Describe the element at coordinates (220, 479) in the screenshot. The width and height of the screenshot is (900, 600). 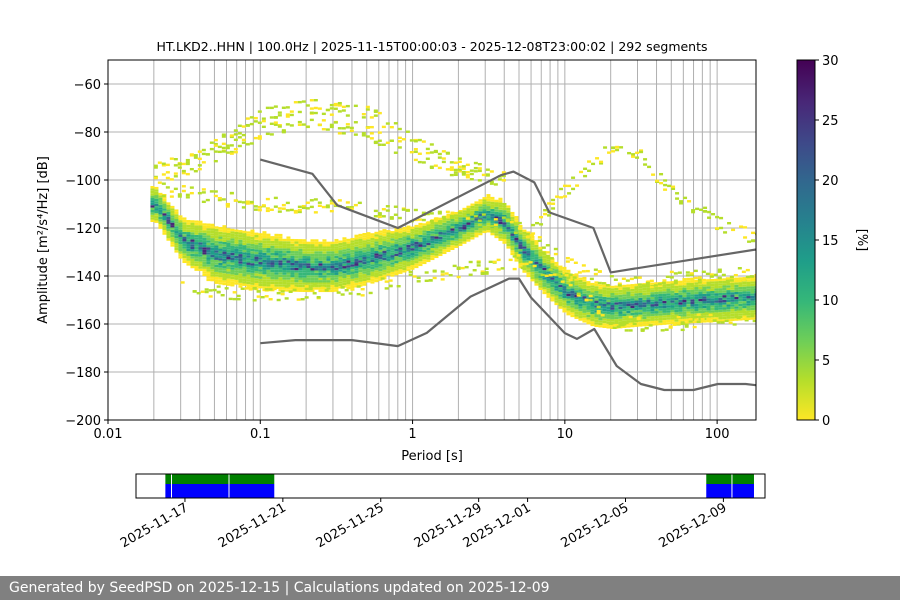
I see `used-span` at that location.